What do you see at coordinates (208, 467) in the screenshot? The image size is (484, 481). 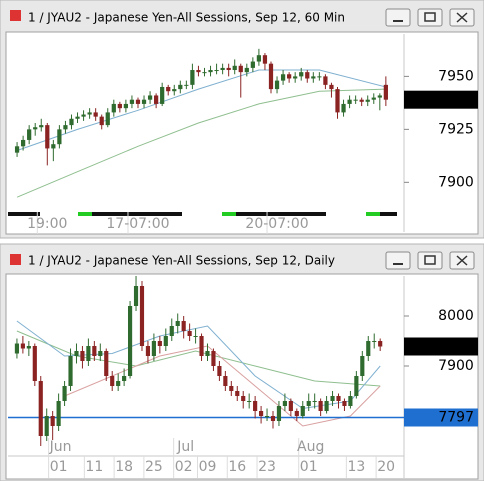 I see `x-tick-label: 09` at bounding box center [208, 467].